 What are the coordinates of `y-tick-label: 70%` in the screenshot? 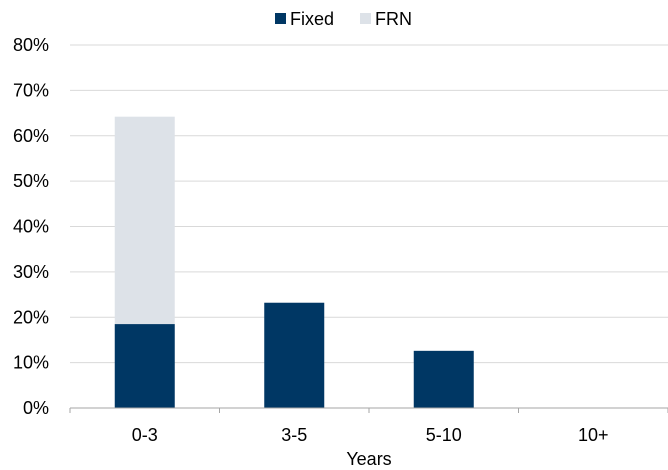 It's located at (31, 90).